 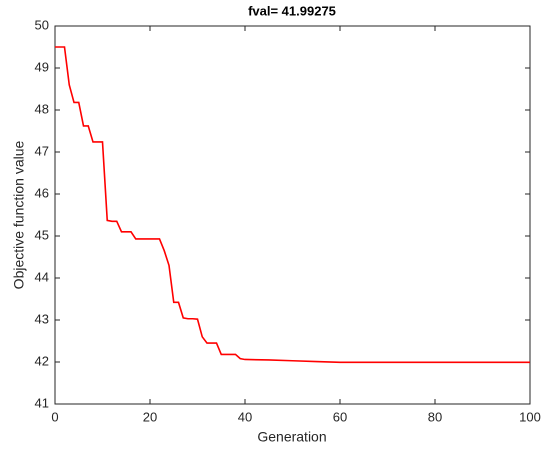 I want to click on y-tick-label: 41, so click(x=42, y=402).